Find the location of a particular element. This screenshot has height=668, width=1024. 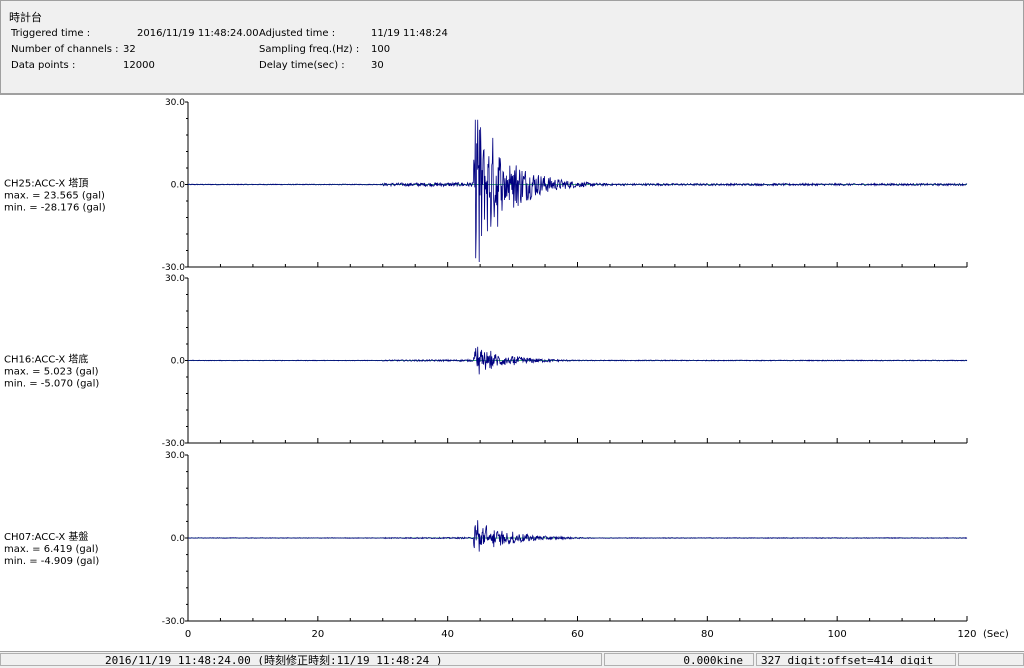

x-tick-label: 20 is located at coordinates (317, 634).